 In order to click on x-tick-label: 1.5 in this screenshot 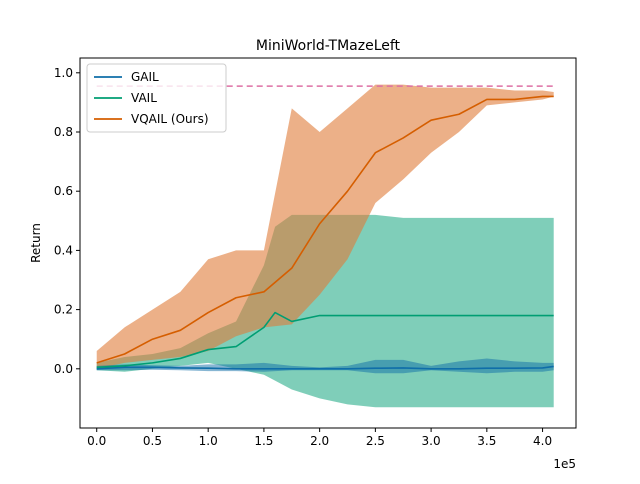, I will do `click(263, 441)`.